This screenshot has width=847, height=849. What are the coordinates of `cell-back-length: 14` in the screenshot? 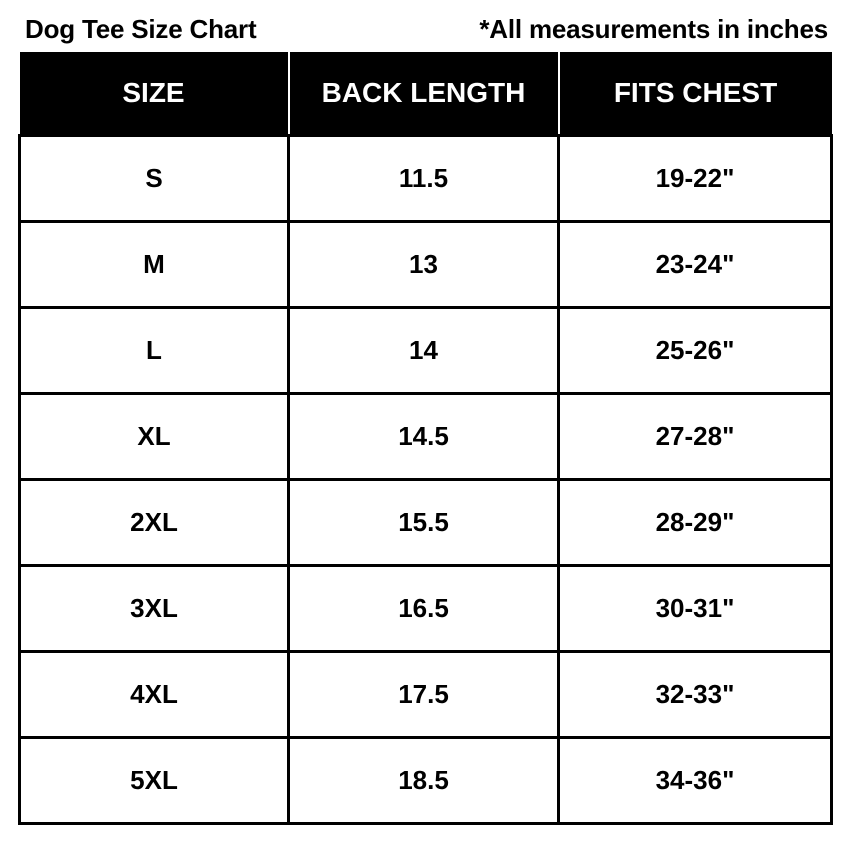 It's located at (423, 350).